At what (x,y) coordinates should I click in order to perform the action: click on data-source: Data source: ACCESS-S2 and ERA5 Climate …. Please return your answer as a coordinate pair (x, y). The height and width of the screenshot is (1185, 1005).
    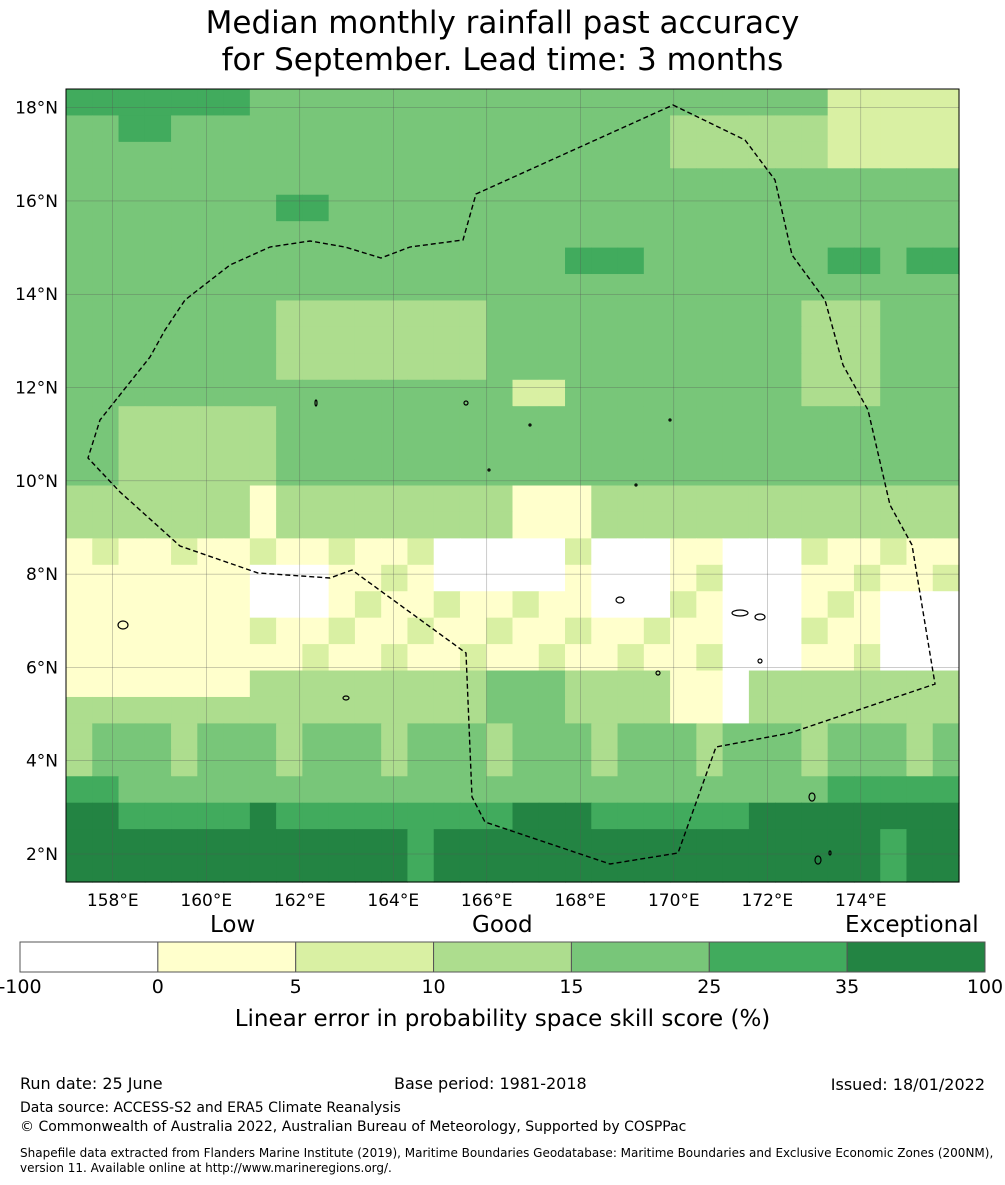
    Looking at the image, I should click on (210, 1108).